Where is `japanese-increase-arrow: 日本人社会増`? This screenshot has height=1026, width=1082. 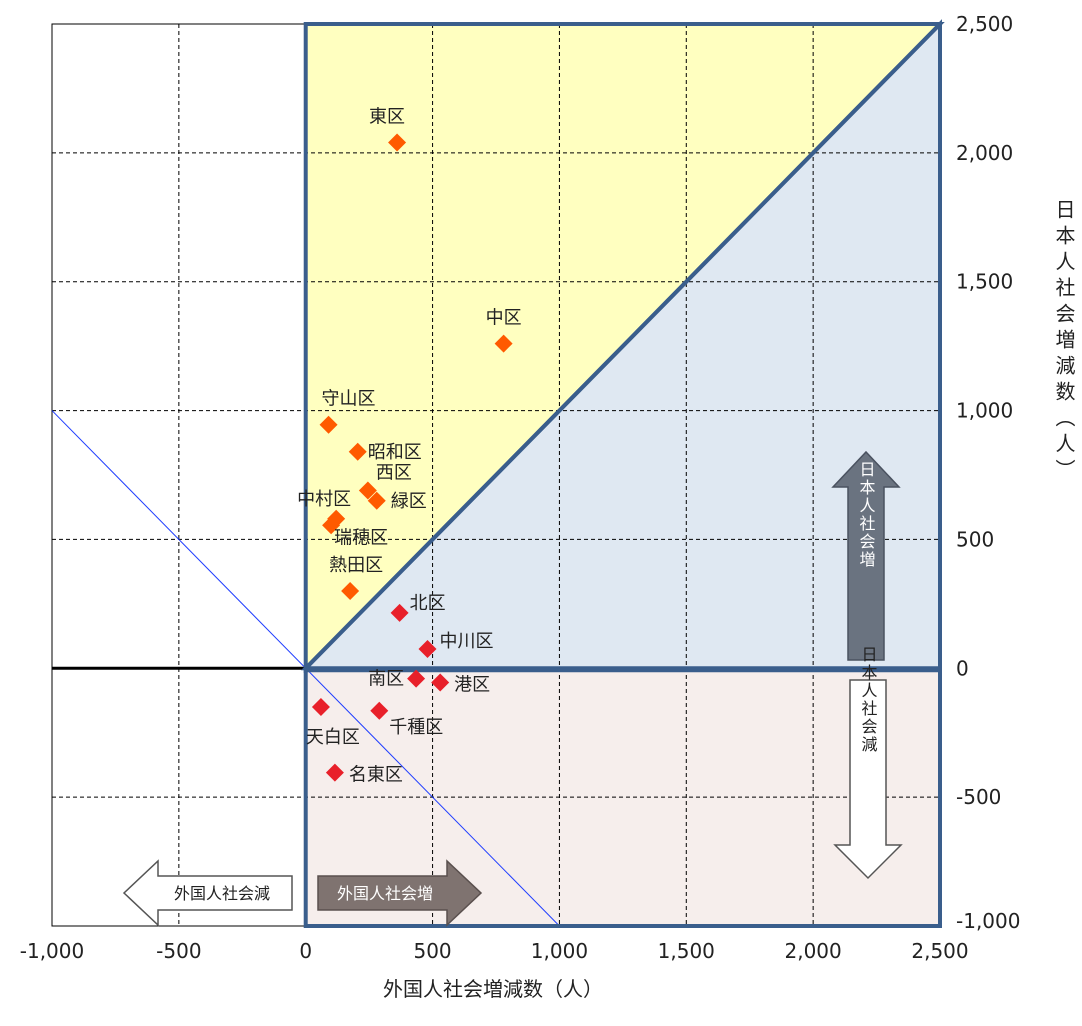
japanese-increase-arrow: 日本人社会増 is located at coordinates (866, 555).